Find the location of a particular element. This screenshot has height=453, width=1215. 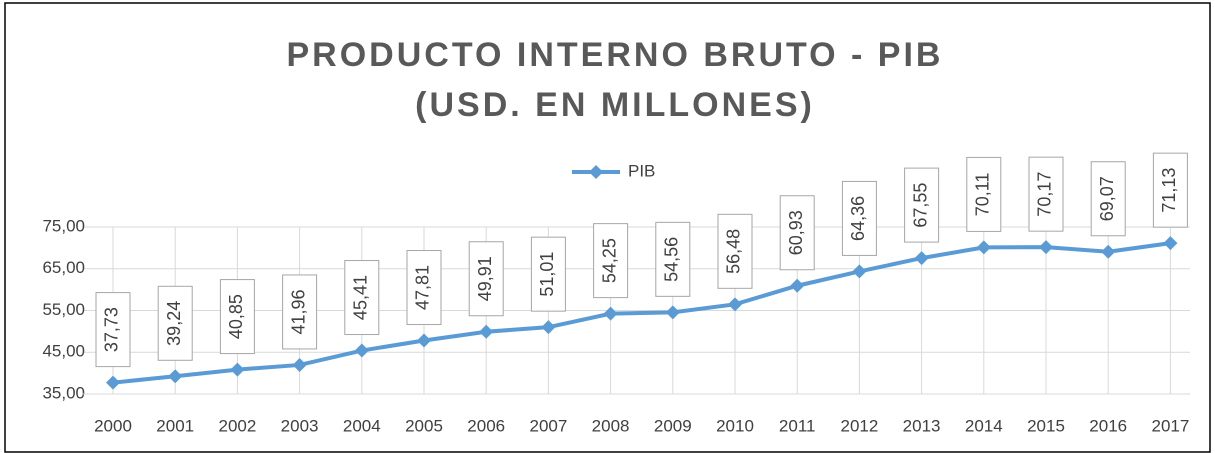

data-label: 37,73 is located at coordinates (112, 329).